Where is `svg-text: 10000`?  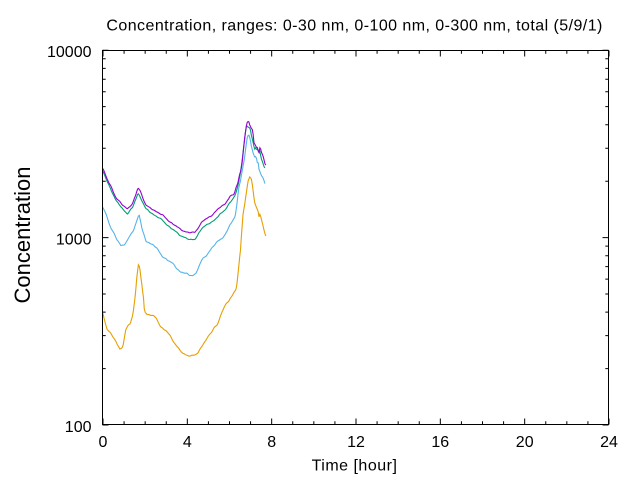 svg-text: 10000 is located at coordinates (69, 52).